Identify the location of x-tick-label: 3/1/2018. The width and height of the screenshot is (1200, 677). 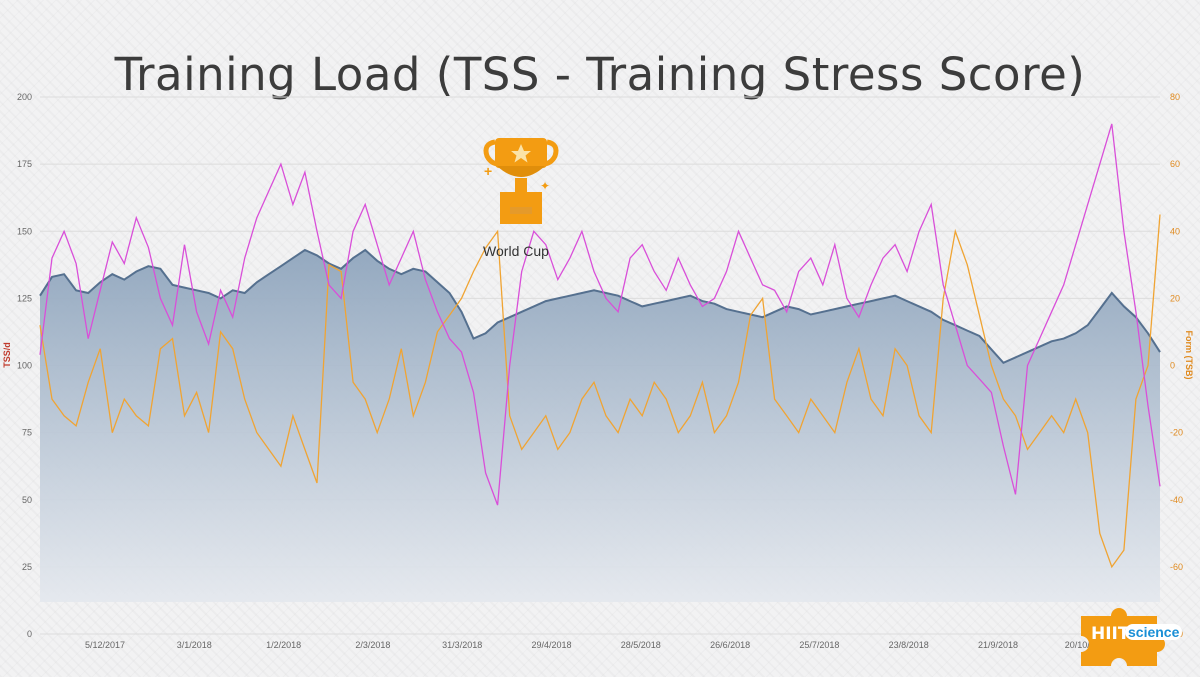
(194, 645).